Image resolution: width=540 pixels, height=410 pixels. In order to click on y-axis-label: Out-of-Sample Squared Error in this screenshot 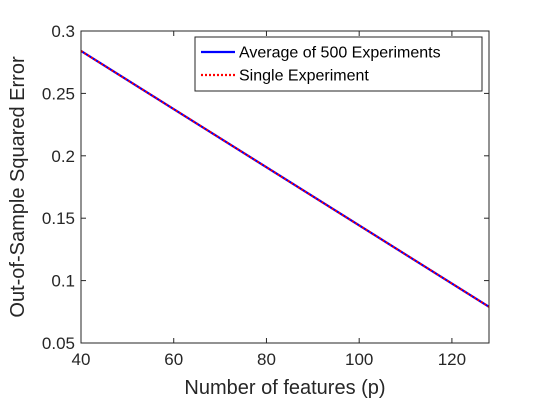, I will do `click(18, 187)`.